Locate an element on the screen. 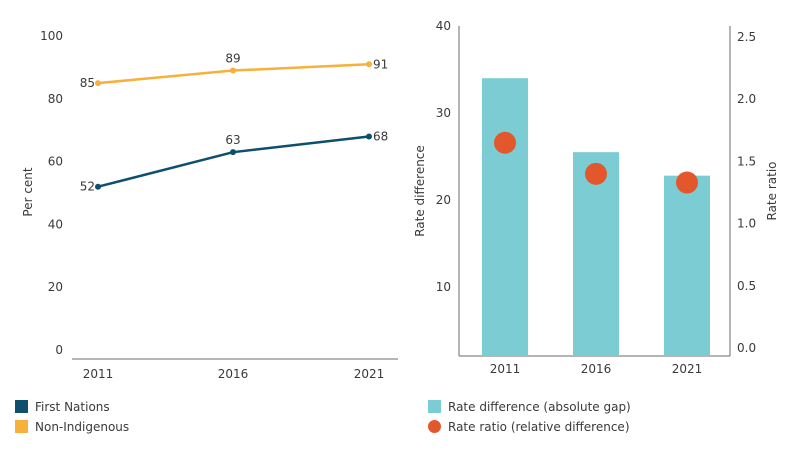 The width and height of the screenshot is (800, 450). line-chart-x-ticks: 2011 2016 2021 is located at coordinates (234, 374).